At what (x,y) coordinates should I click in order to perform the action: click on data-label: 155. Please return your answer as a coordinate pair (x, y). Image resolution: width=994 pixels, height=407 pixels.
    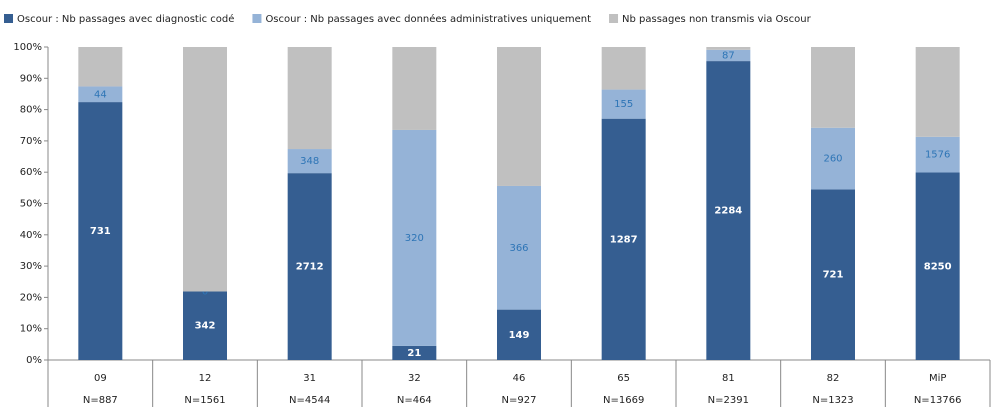
    Looking at the image, I should click on (623, 104).